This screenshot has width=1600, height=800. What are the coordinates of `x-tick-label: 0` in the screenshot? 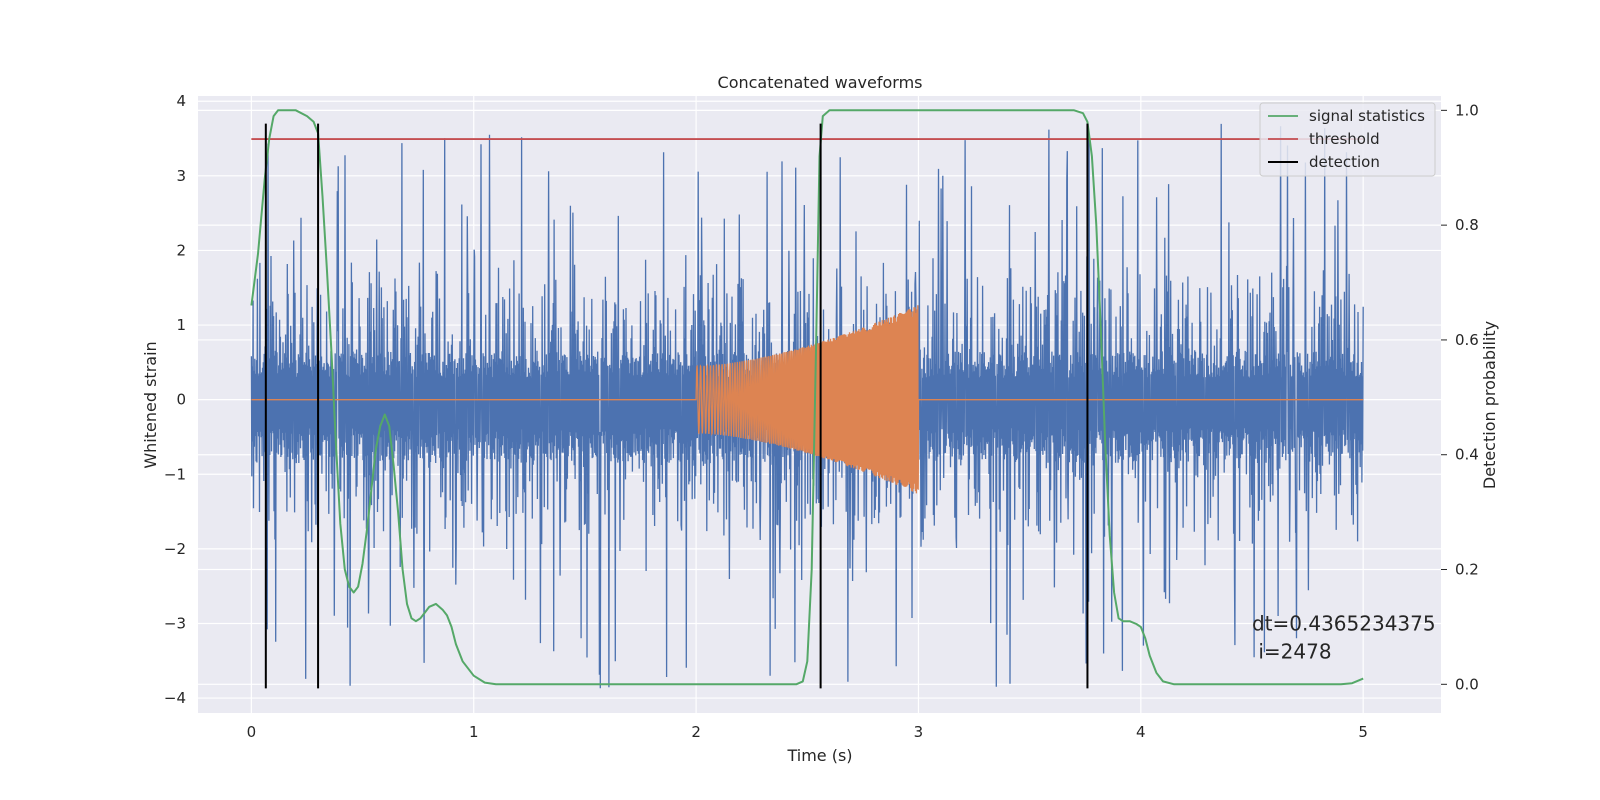 It's located at (252, 732).